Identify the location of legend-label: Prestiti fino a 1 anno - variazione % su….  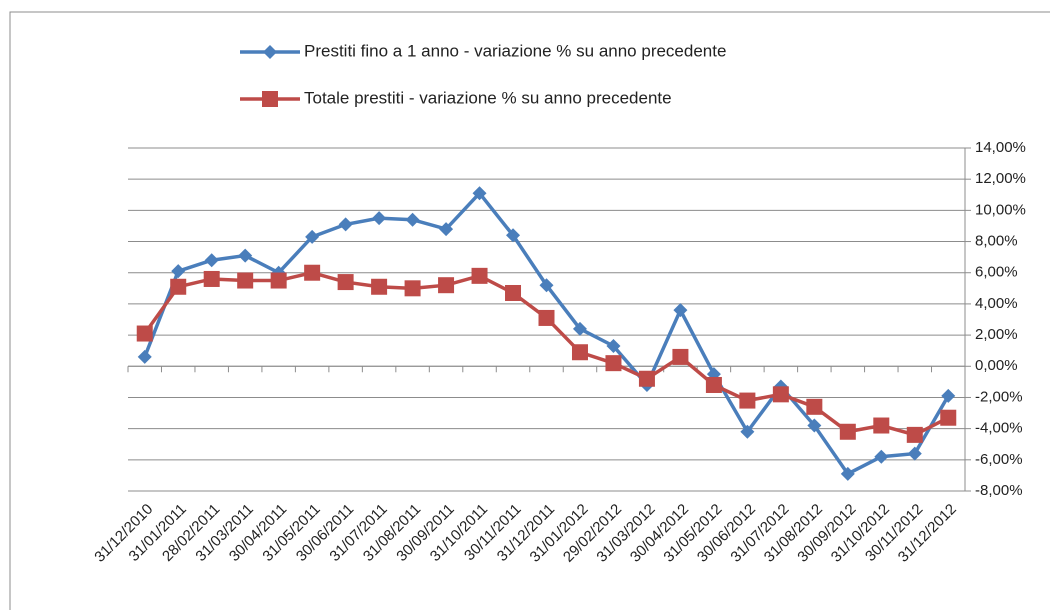
(515, 50).